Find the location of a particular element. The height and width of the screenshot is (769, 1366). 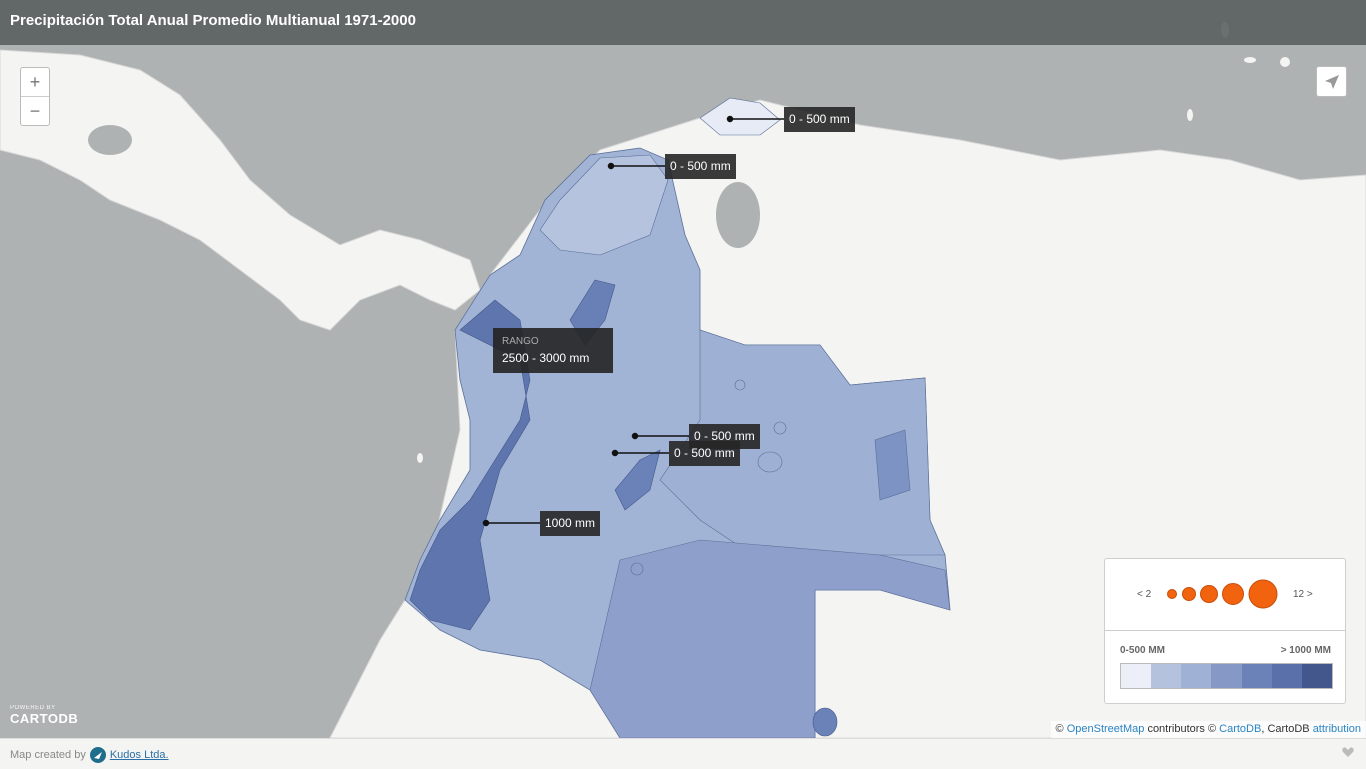

kudos-link: Kudos Ltda. is located at coordinates (139, 755).